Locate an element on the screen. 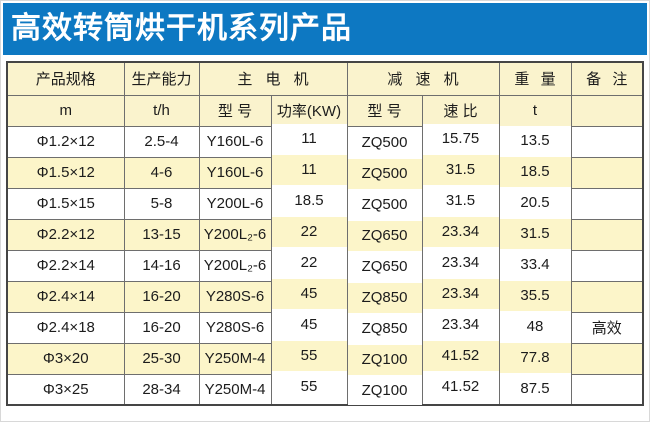  cell-weight: 35.5 is located at coordinates (535, 295).